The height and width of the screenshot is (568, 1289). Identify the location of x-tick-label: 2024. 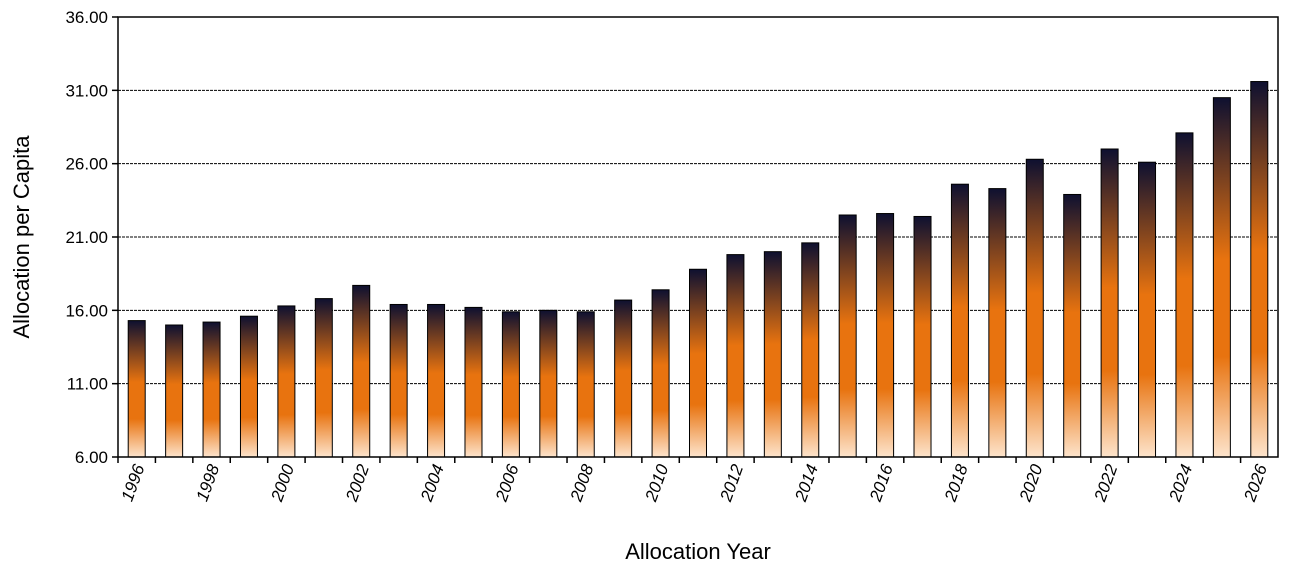
(1180, 483).